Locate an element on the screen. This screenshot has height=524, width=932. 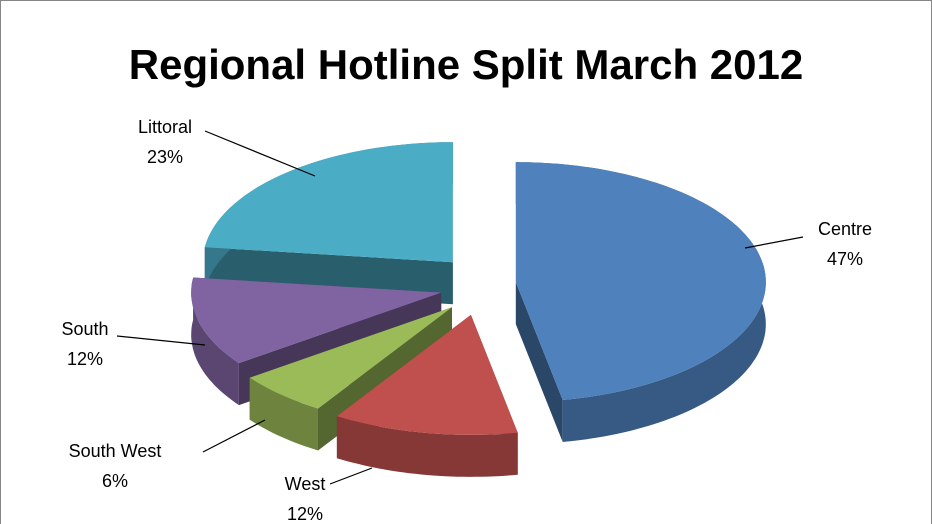
category-label: Littoral is located at coordinates (165, 127).